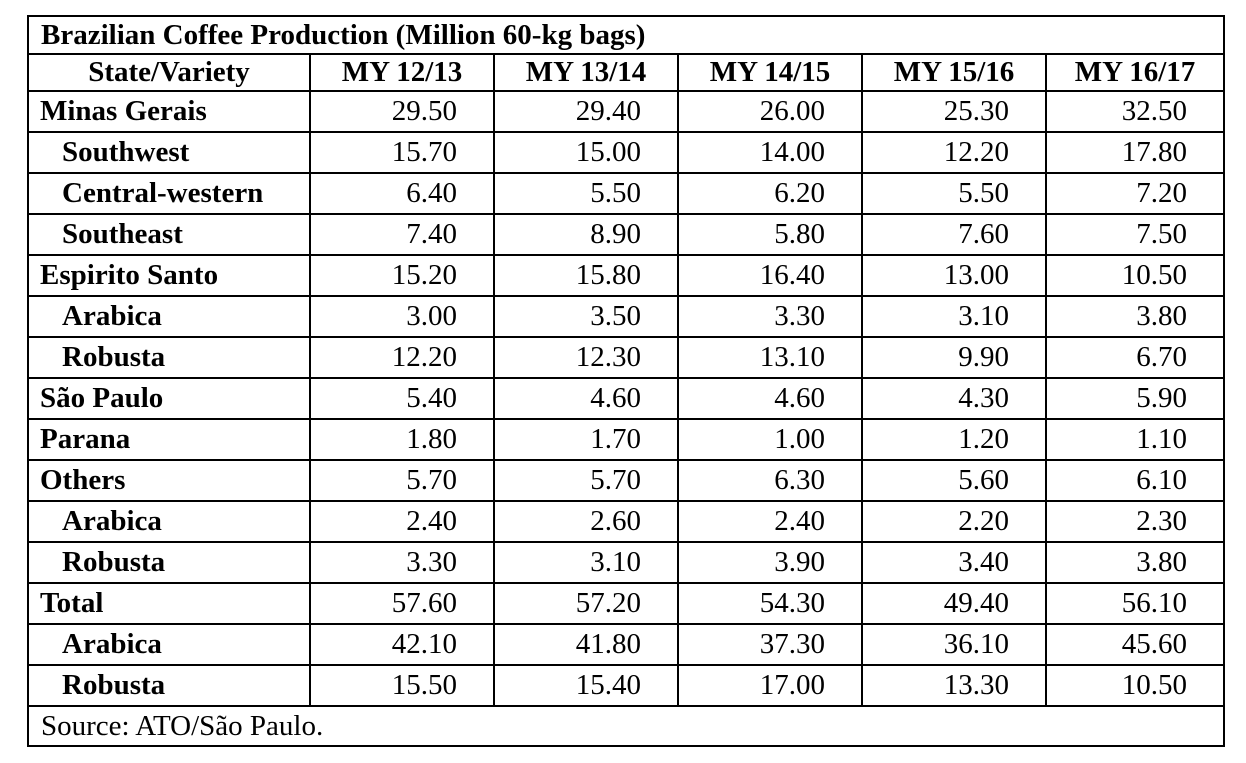 The image size is (1246, 763). What do you see at coordinates (770, 685) in the screenshot?
I see `value-cell: 17.00` at bounding box center [770, 685].